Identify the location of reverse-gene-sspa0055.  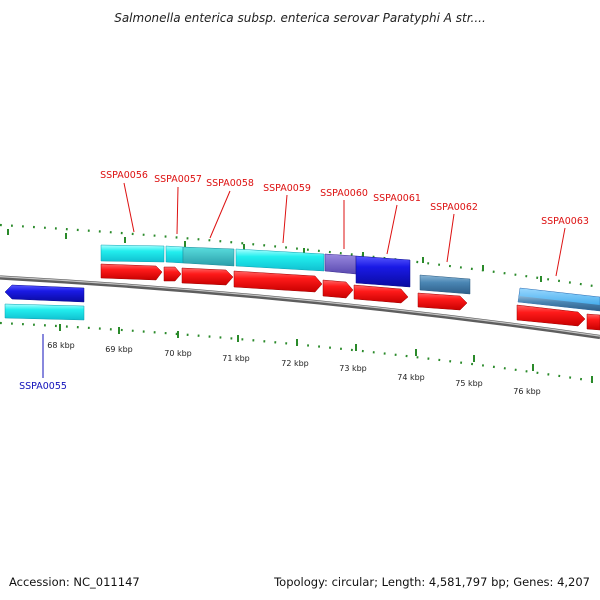
(44, 302).